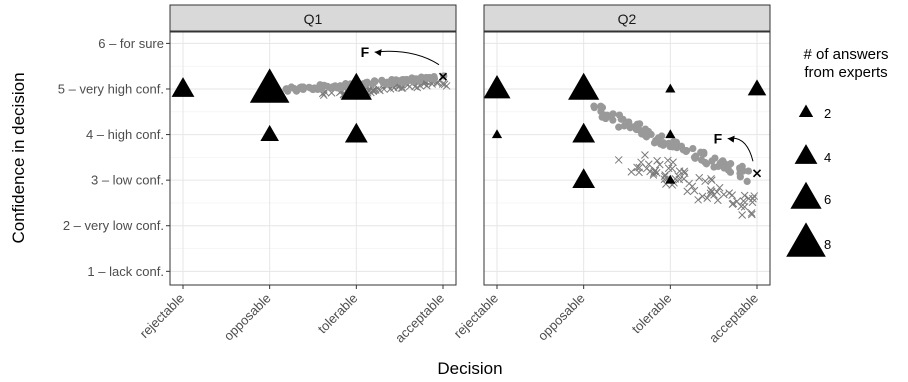 This screenshot has width=908, height=382. What do you see at coordinates (845, 72) in the screenshot?
I see `legend-title: from experts` at bounding box center [845, 72].